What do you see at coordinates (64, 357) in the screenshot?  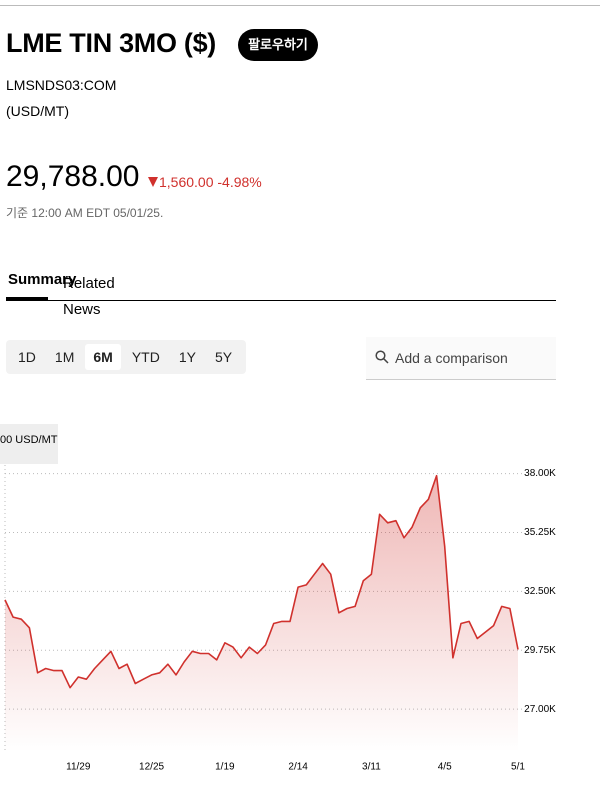 I see `range-button: 1M` at bounding box center [64, 357].